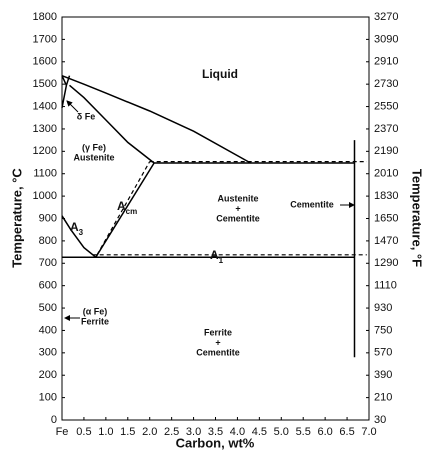 This screenshot has height=455, width=432. I want to click on y2-tick-label: 1470, so click(386, 241).